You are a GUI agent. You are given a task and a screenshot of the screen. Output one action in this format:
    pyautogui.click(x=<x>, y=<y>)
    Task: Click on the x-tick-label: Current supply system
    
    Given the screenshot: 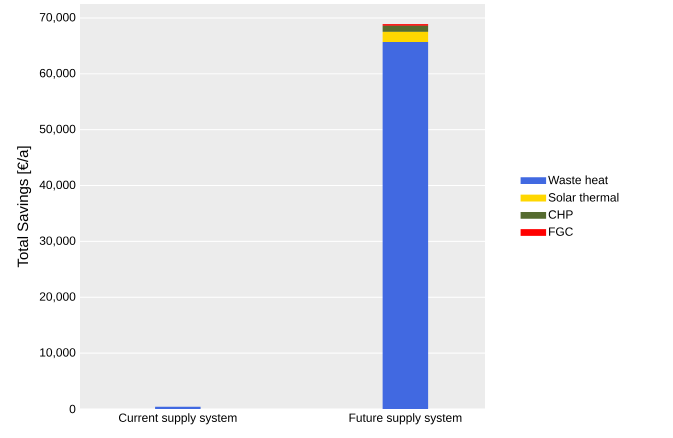 What is the action you would take?
    pyautogui.click(x=177, y=418)
    